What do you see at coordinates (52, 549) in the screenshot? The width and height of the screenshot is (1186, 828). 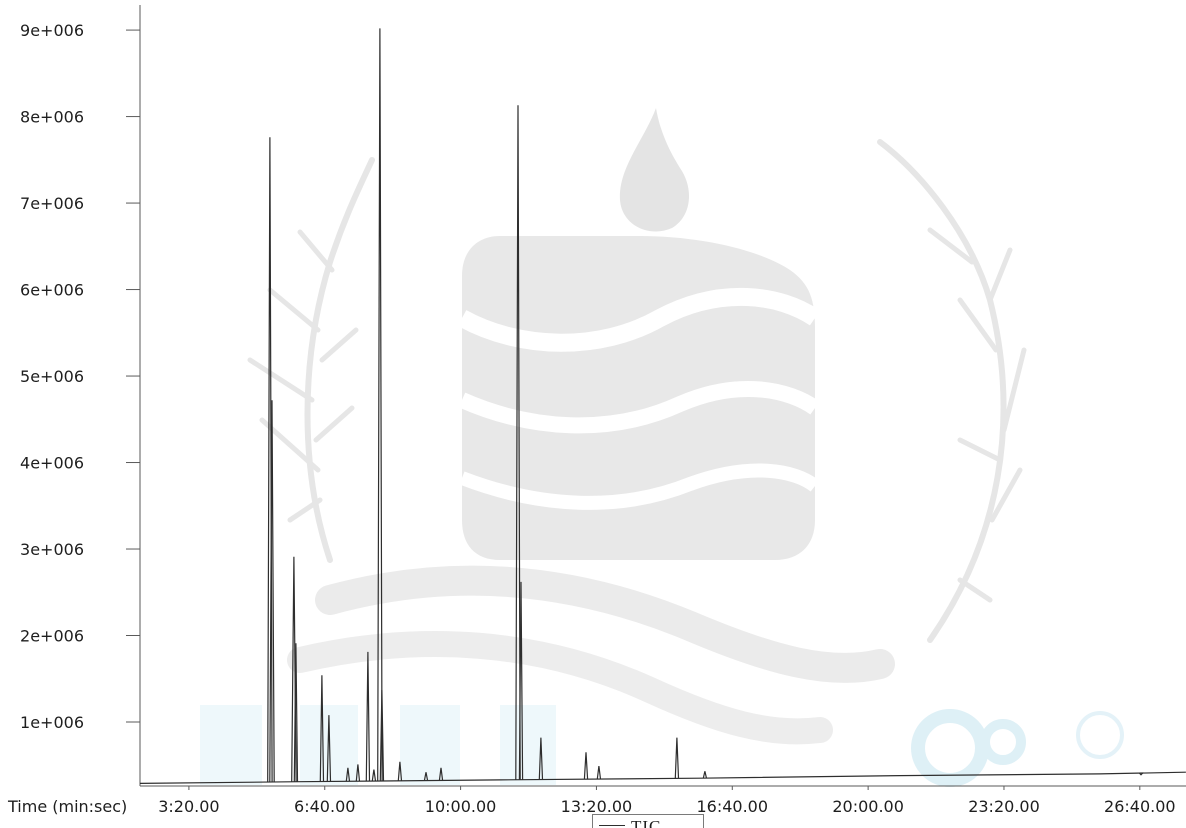 I see `y-tick-label: 3e+006` at bounding box center [52, 549].